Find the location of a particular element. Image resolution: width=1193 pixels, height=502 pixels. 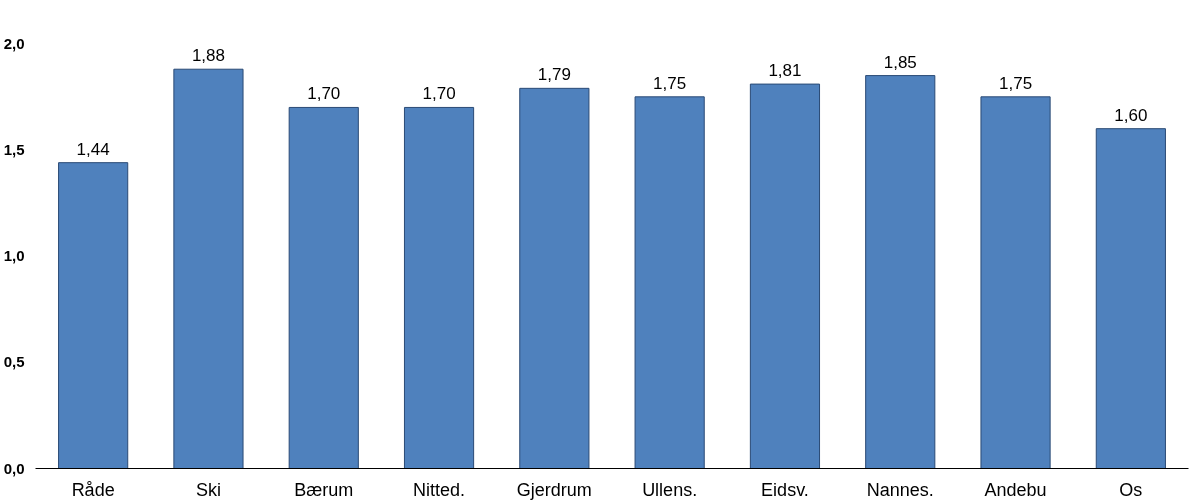

y-tick-label: 1,0 is located at coordinates (14, 256).